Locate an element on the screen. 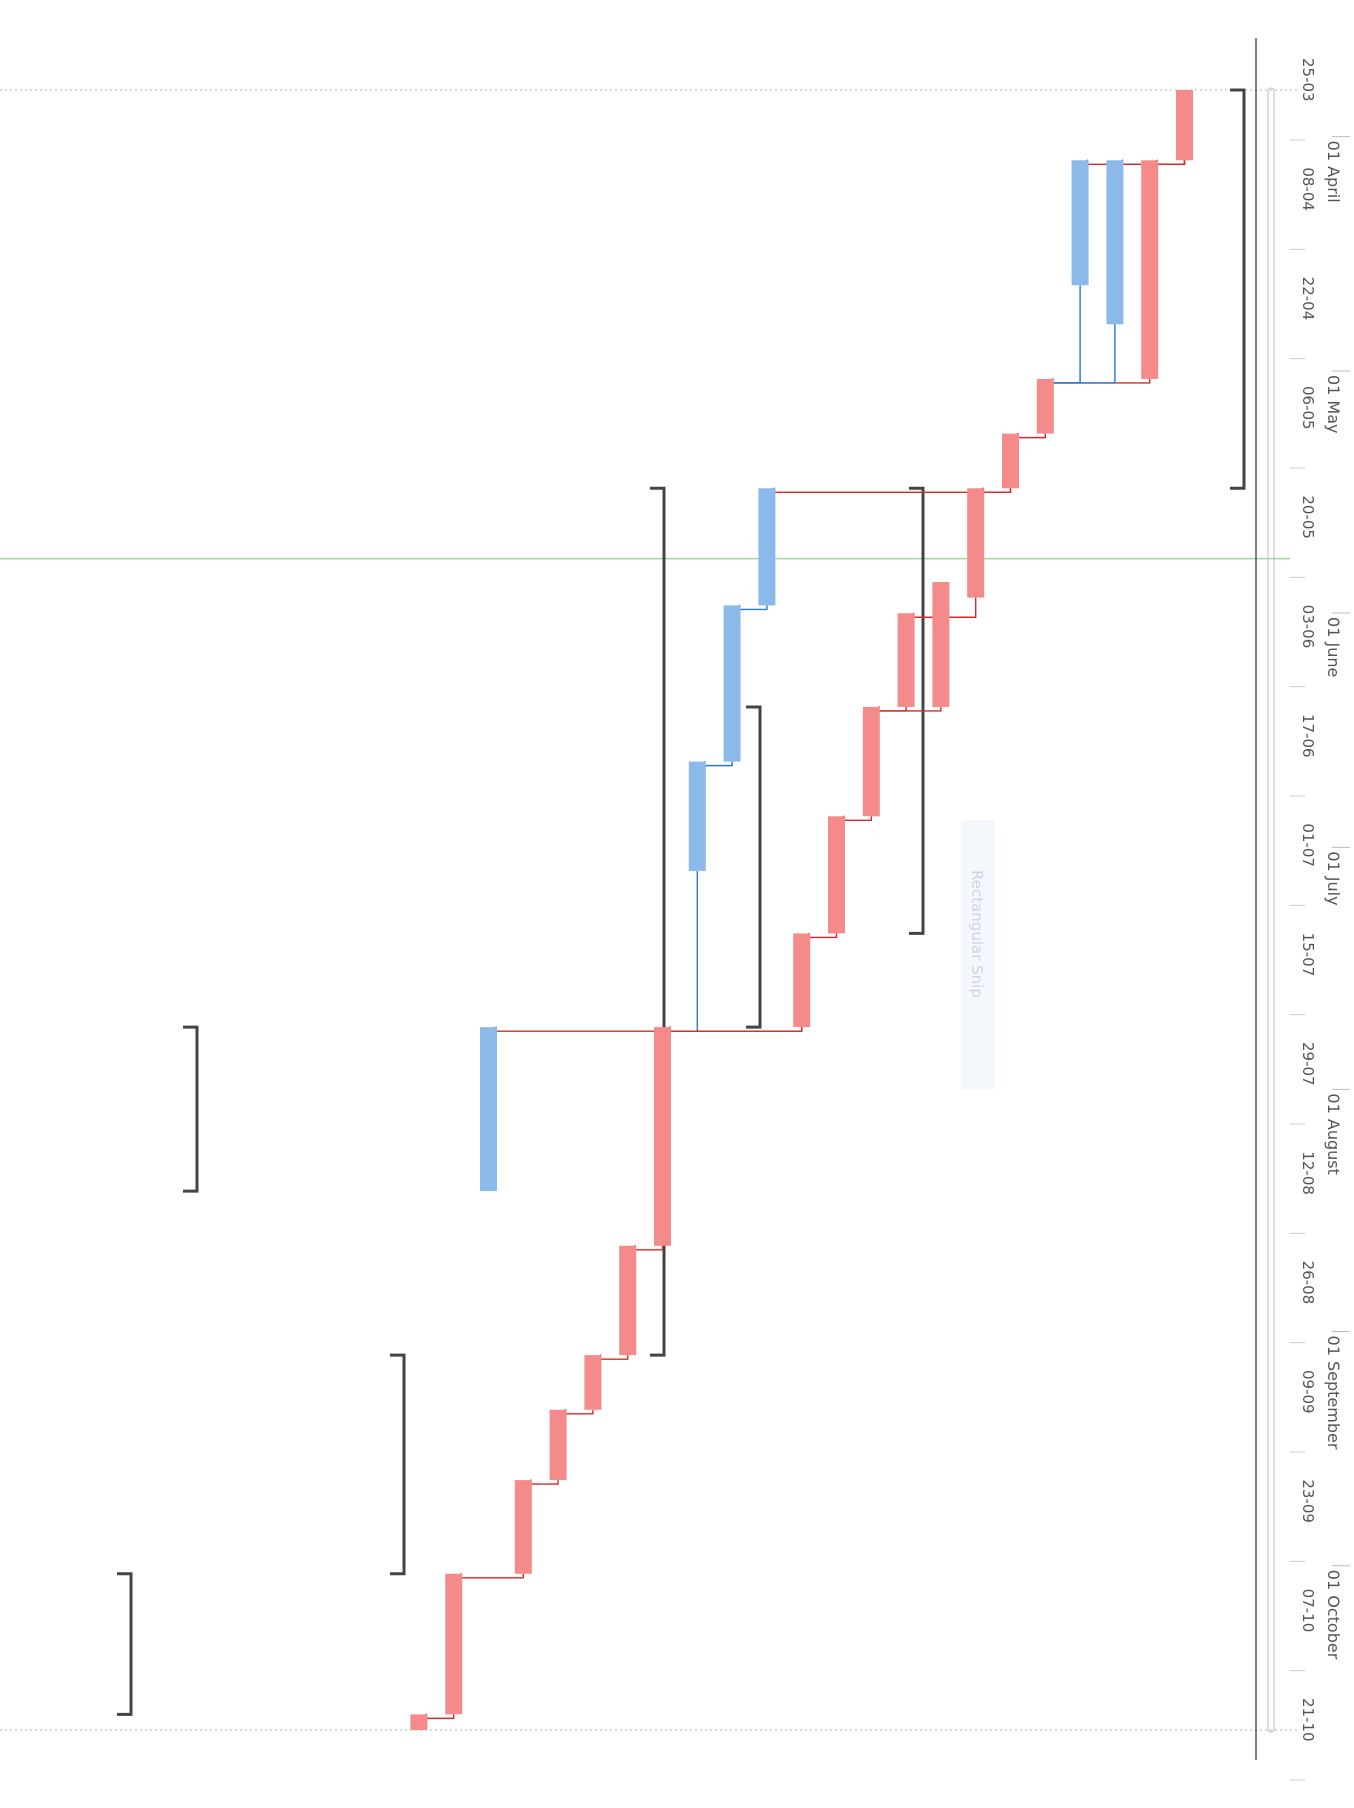  week-tick-label: 25-03 is located at coordinates (1308, 80).